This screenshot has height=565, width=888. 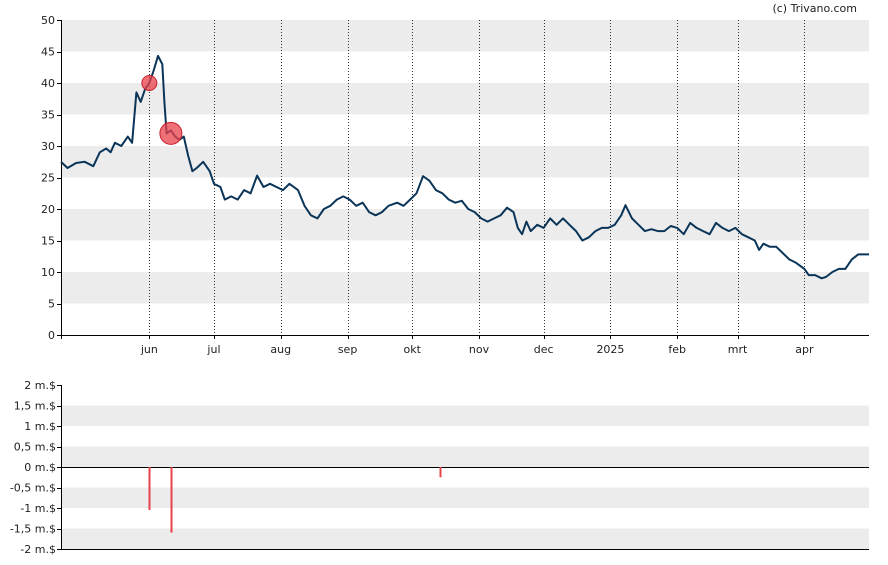 What do you see at coordinates (804, 349) in the screenshot?
I see `x-tick-label: apr` at bounding box center [804, 349].